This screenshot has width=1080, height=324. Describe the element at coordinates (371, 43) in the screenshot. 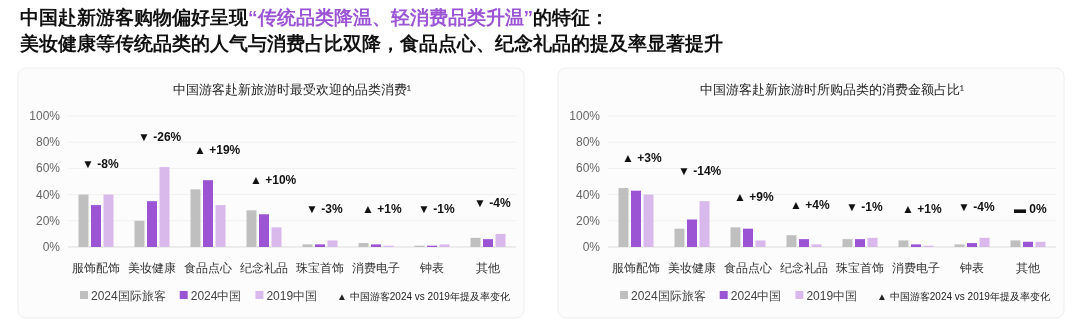

I see `text: 美妆健康等传统品类的人气与消费占比双降，食品点心、纪念礼品的提及率显著提升` at that location.